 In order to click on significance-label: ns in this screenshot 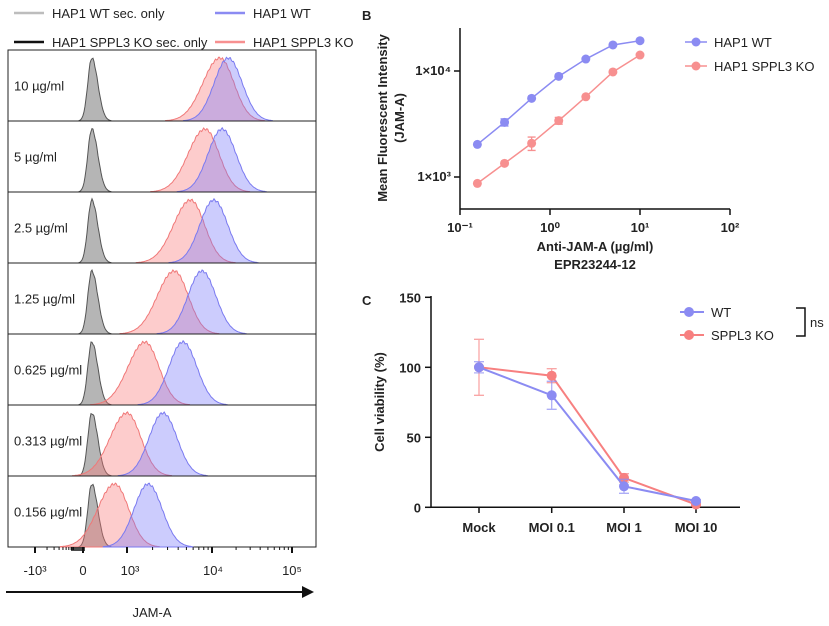, I will do `click(817, 322)`.